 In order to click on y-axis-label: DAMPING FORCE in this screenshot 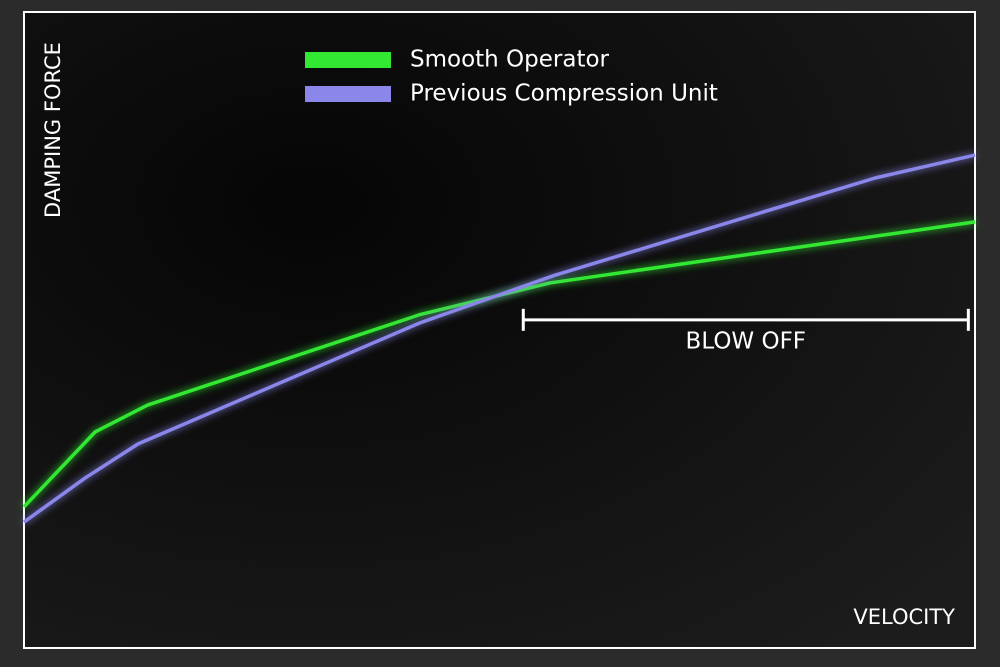, I will do `click(53, 130)`.